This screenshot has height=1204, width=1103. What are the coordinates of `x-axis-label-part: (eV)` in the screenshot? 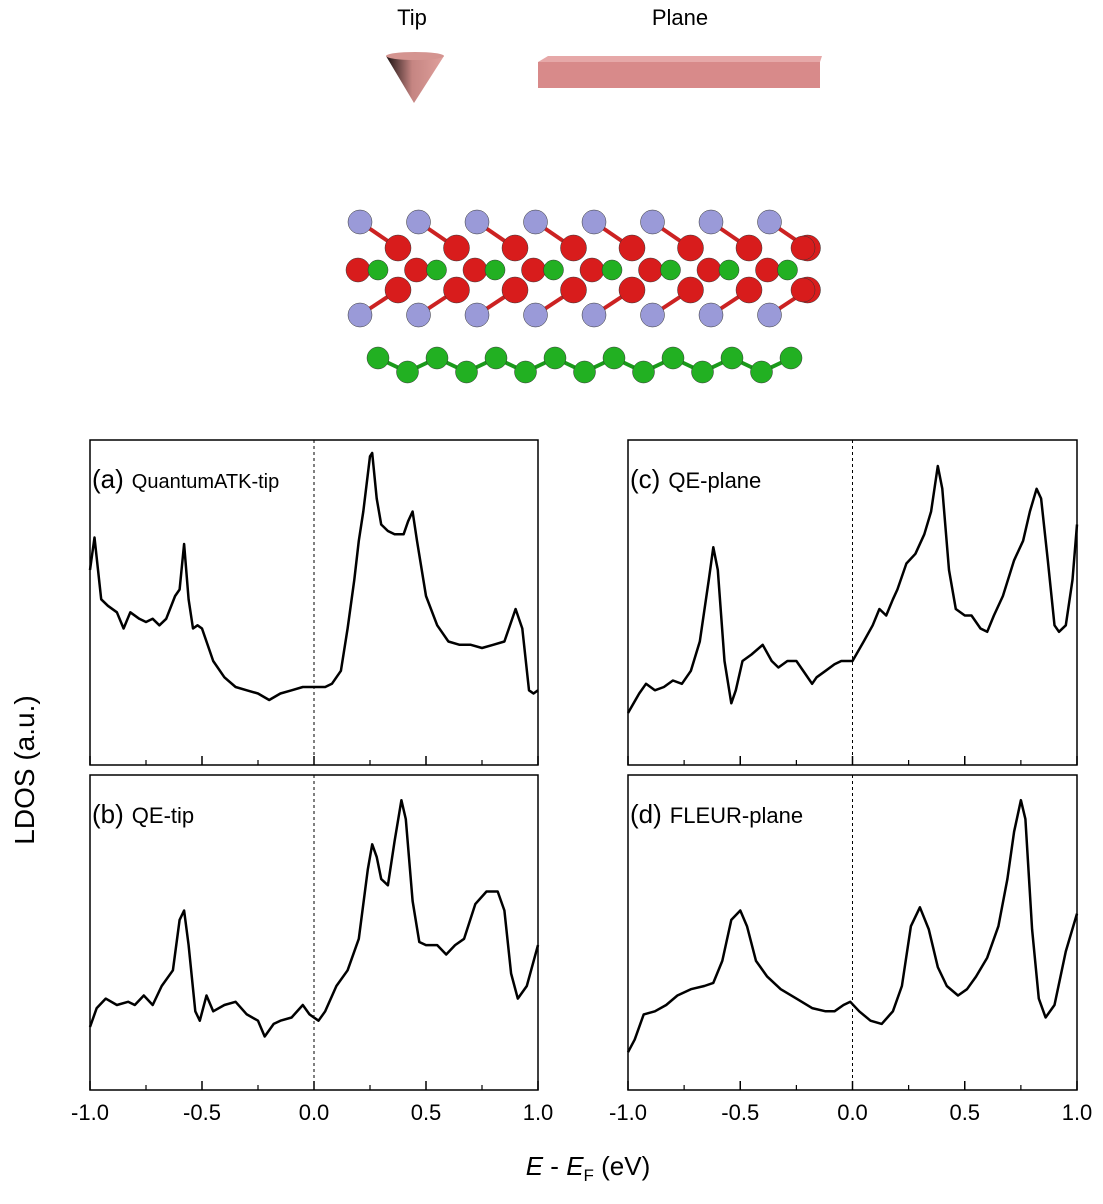 It's located at (622, 1166).